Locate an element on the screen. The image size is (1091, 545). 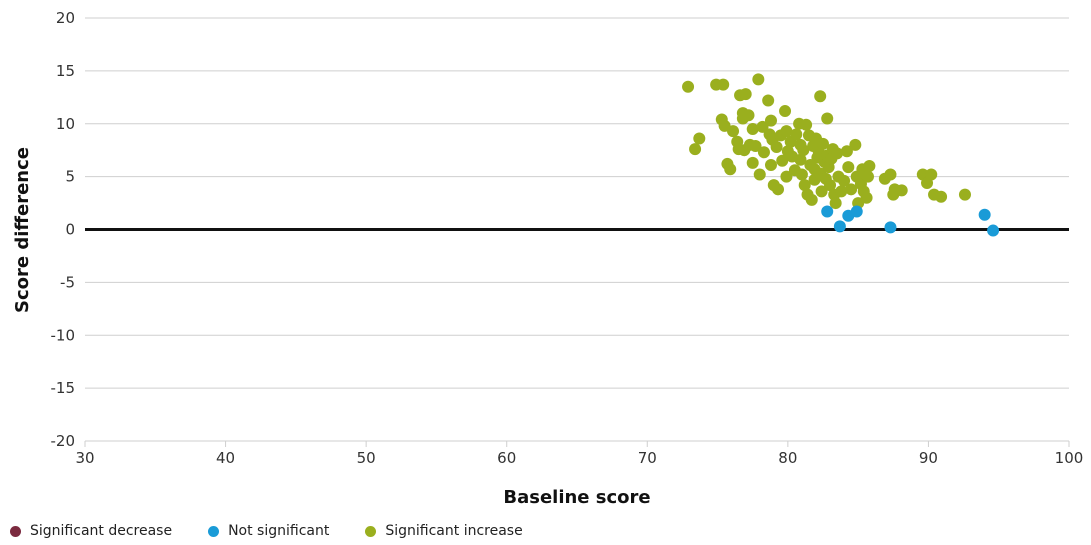
legend-item-significant-increase: Significant increase is located at coordinates (444, 531).